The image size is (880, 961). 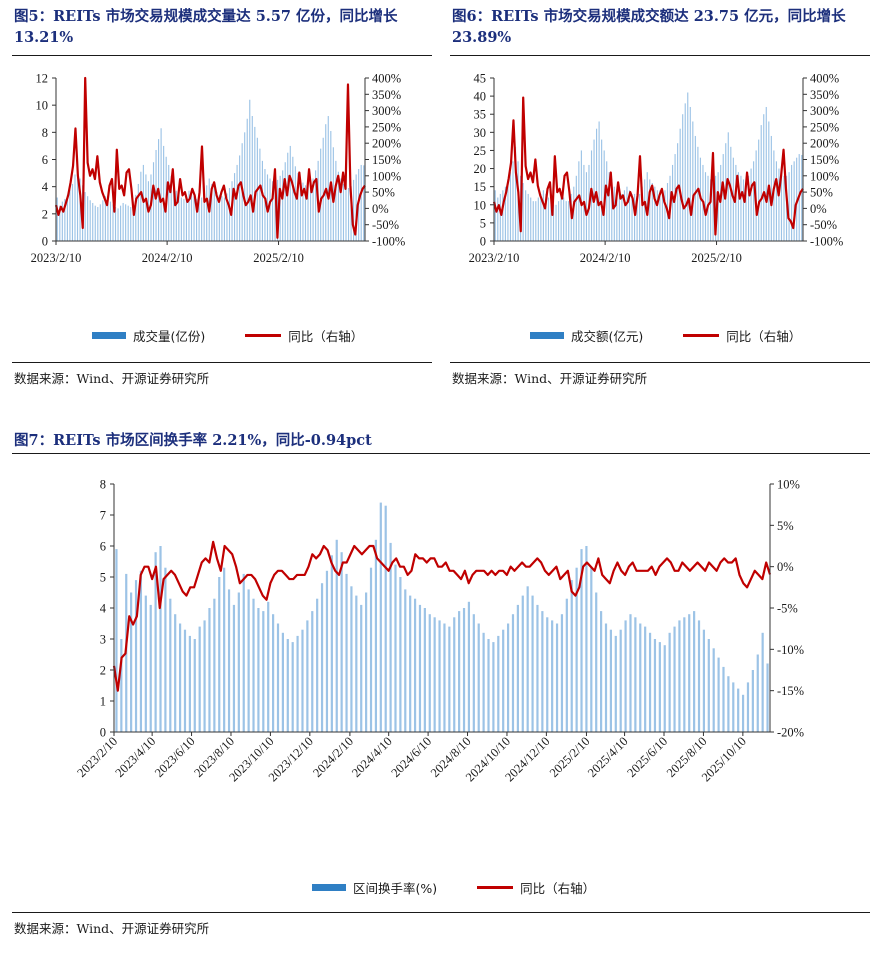 What do you see at coordinates (386, 127) in the screenshot?
I see `fig5-right-tick-label: 250%` at bounding box center [386, 127].